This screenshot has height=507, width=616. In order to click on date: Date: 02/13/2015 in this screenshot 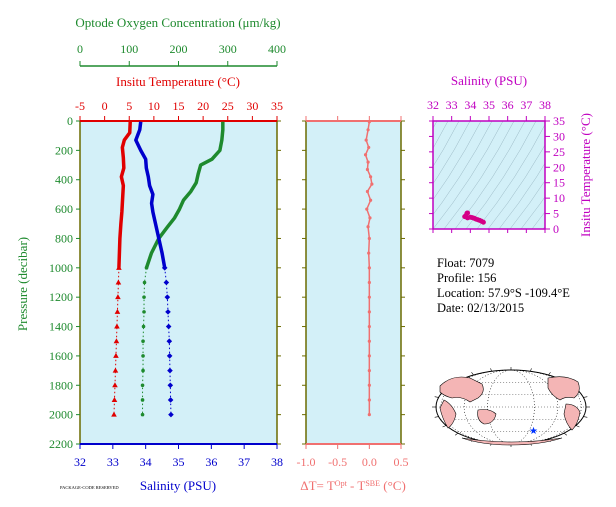, I will do `click(481, 308)`.